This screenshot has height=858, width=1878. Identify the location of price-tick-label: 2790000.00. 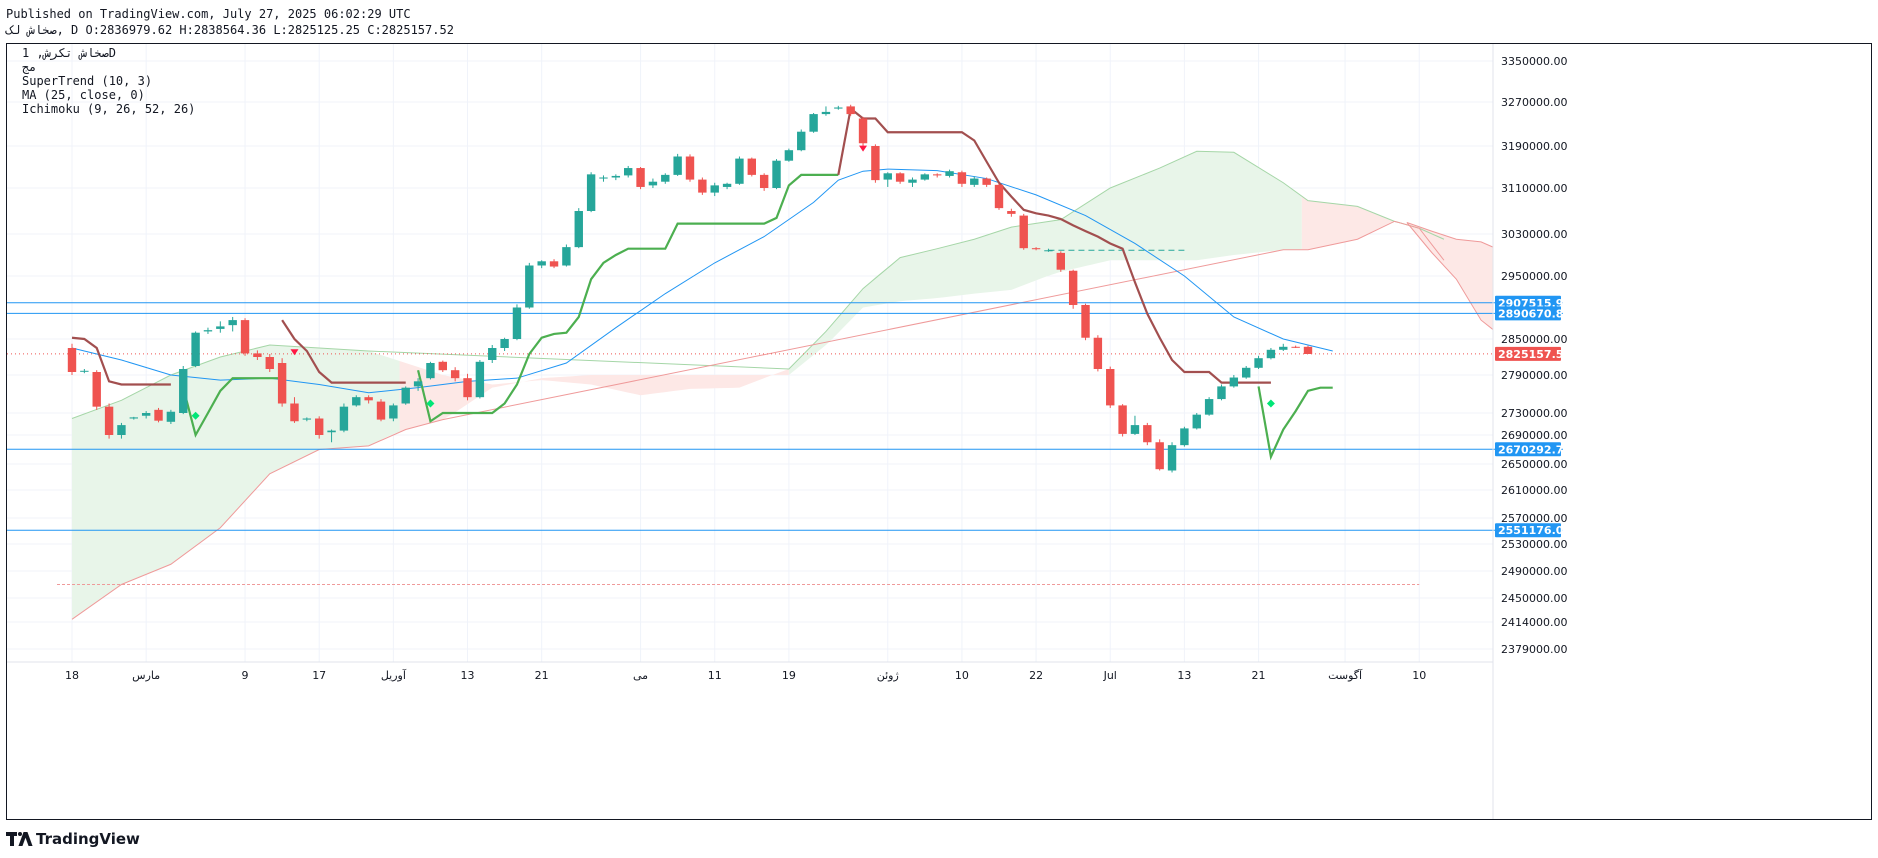
(1534, 375).